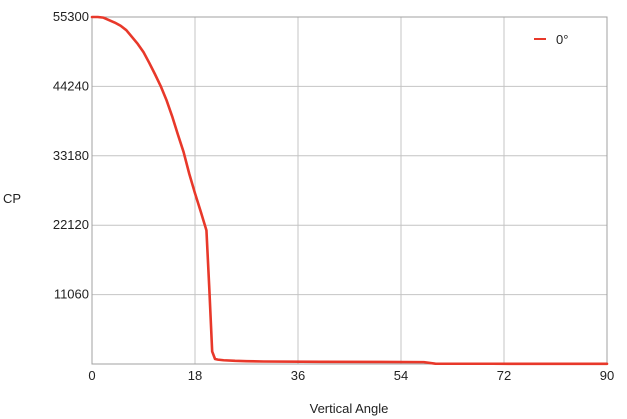 Image resolution: width=627 pixels, height=419 pixels. Describe the element at coordinates (551, 39) in the screenshot. I see `legend: 0°` at that location.